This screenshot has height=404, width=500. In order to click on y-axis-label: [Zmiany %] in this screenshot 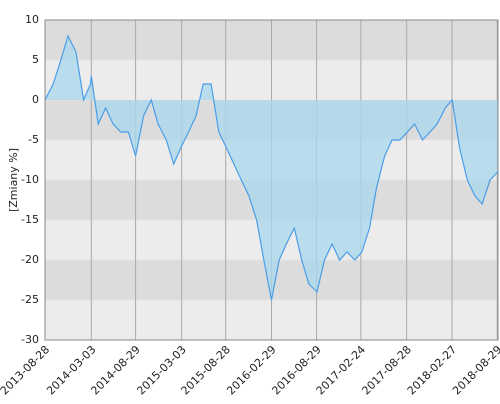, I will do `click(13, 180)`.